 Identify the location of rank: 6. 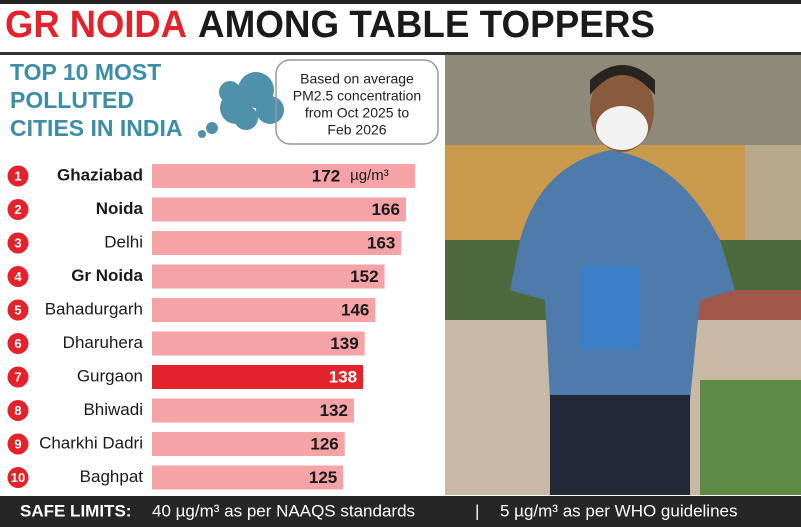
(17, 343).